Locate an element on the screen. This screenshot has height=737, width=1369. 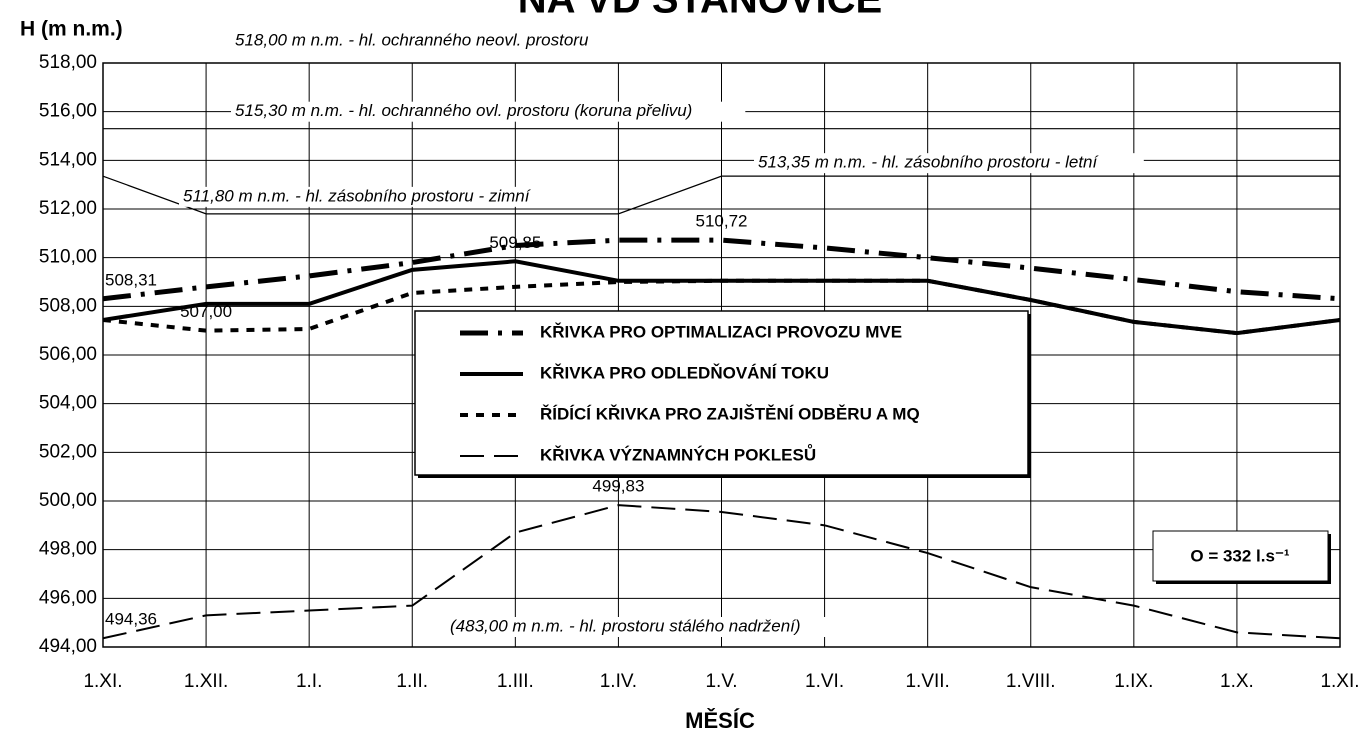
data-label: 499,83 is located at coordinates (618, 486).